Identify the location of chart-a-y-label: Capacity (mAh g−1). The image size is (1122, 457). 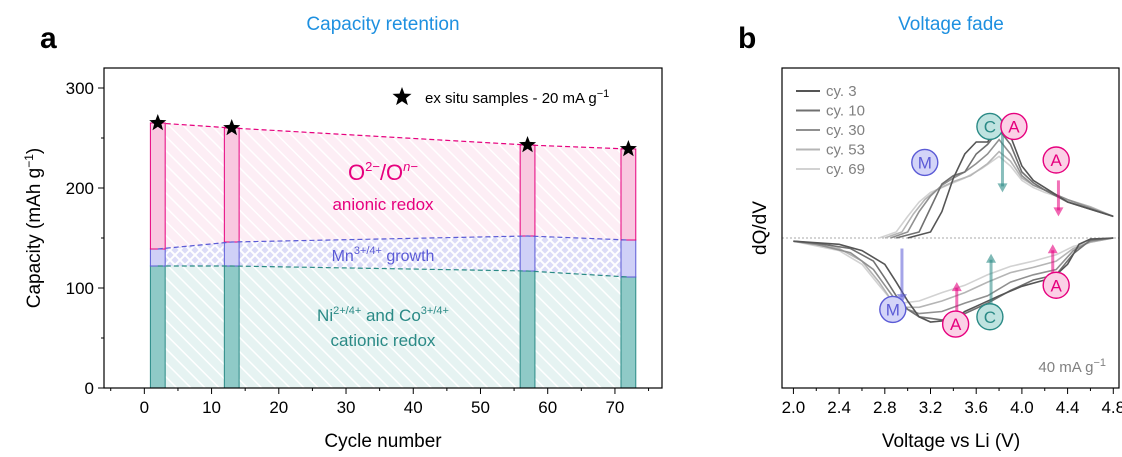
(33, 228).